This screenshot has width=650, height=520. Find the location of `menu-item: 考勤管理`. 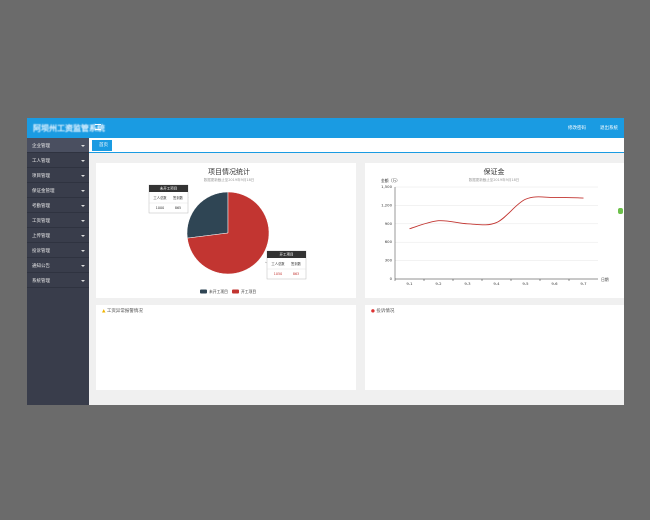

menu-item: 考勤管理 is located at coordinates (58, 205).